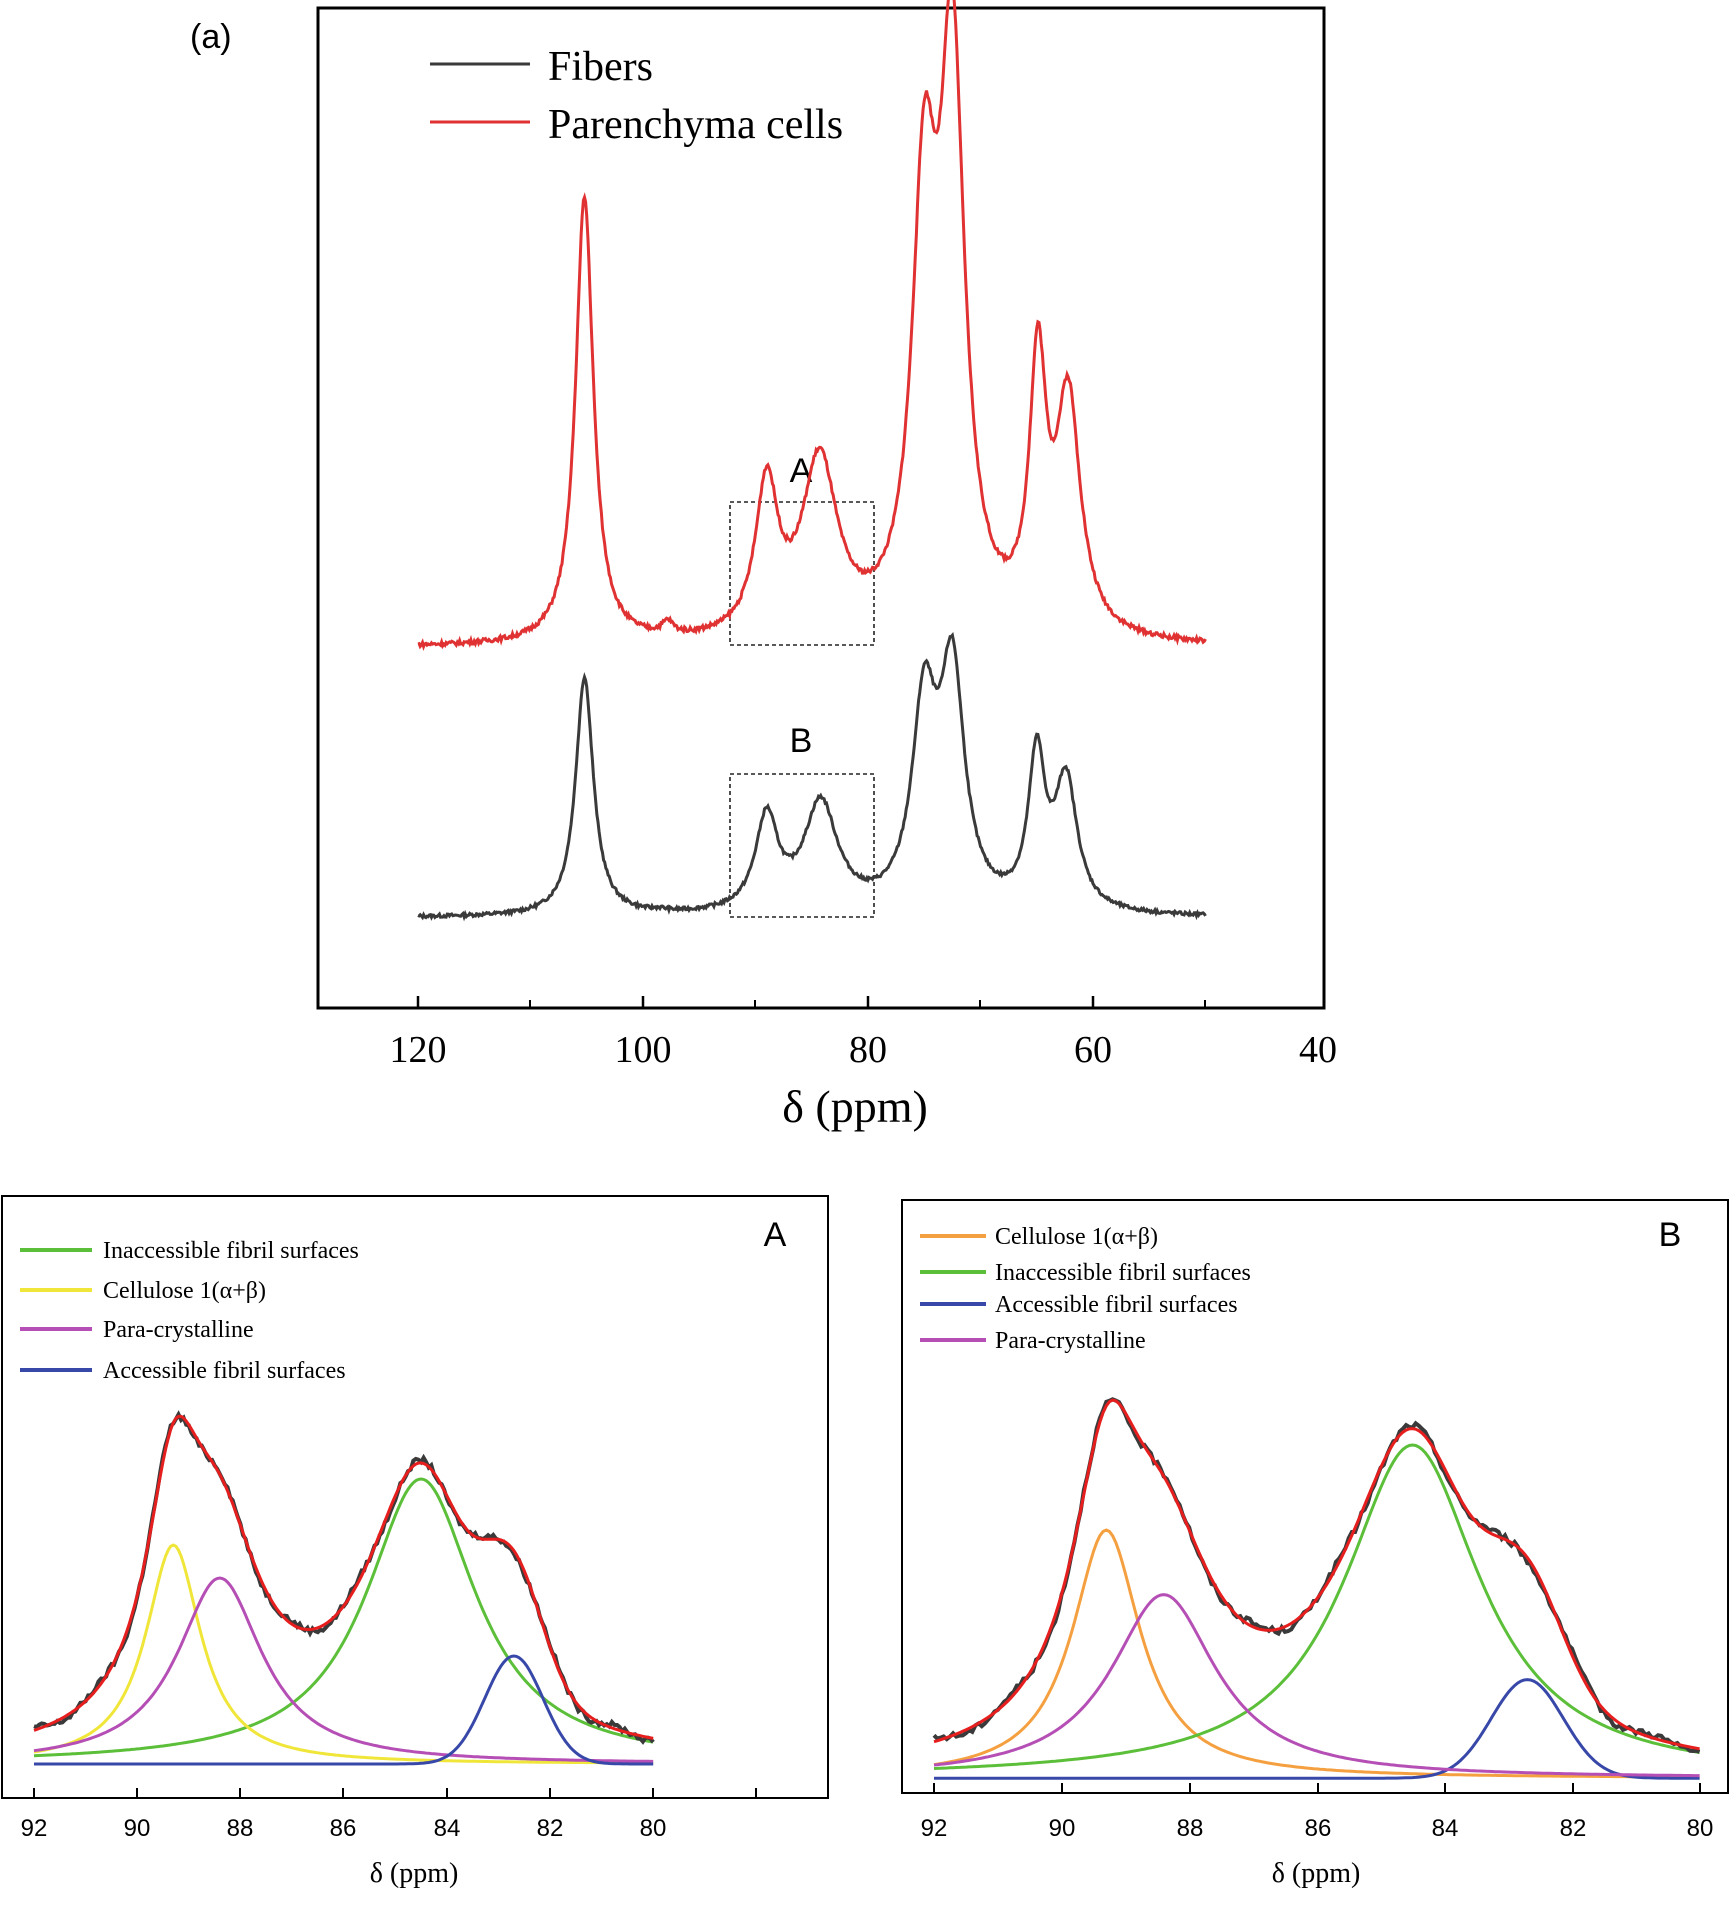 Image resolution: width=1734 pixels, height=1906 pixels. I want to click on panel-b-label: B, so click(1670, 1235).